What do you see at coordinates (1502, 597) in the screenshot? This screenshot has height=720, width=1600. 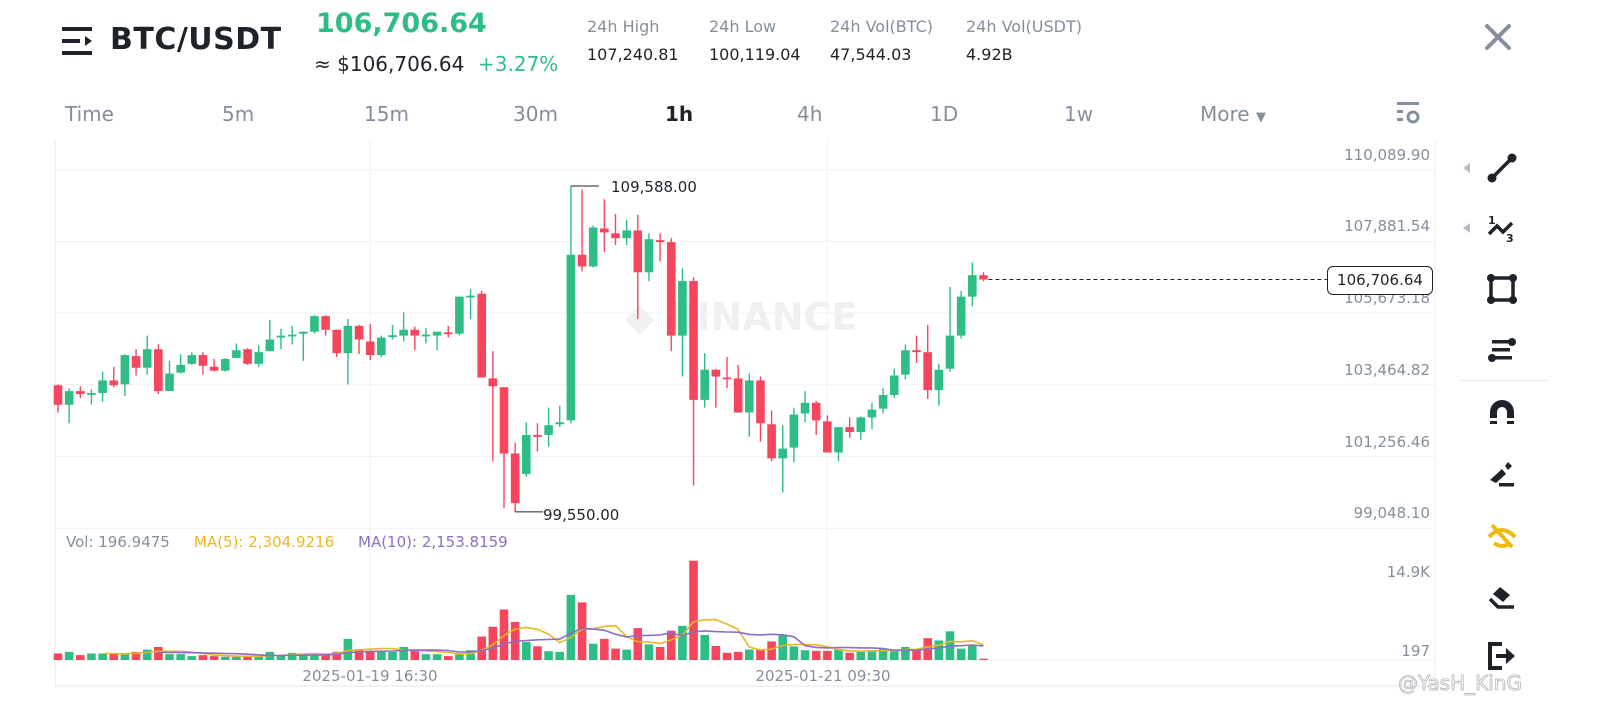 I see `eraser-icon` at bounding box center [1502, 597].